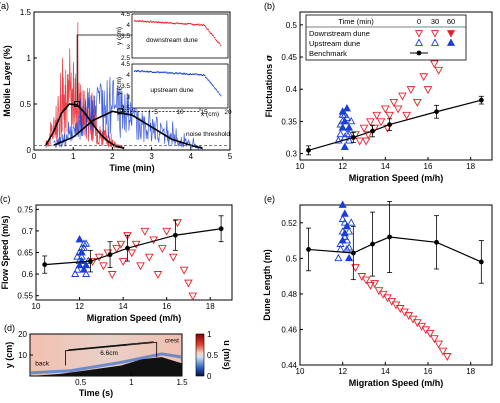  Describe the element at coordinates (210, 306) in the screenshot. I see `panel-c-x-tick-label: 18` at that location.